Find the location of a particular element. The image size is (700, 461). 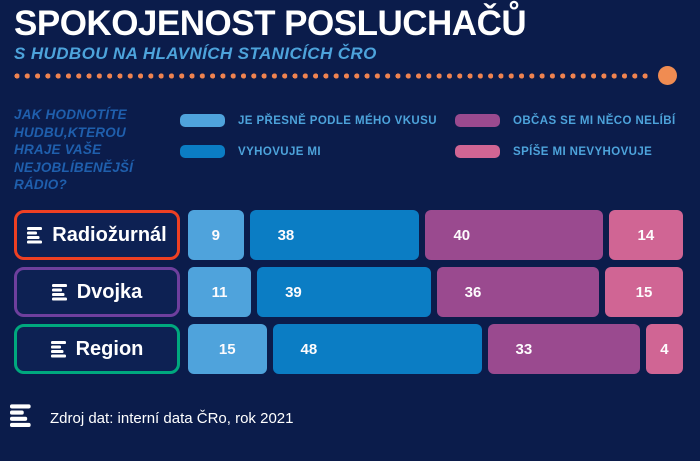

legend-label: VYHOVUJE MI is located at coordinates (280, 151).